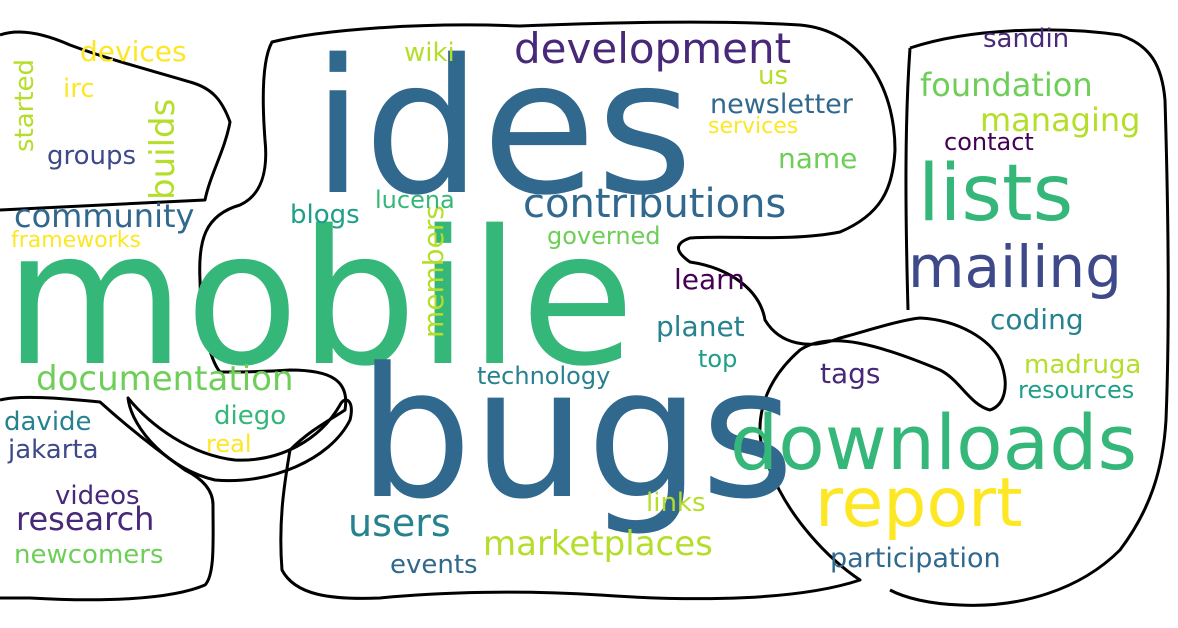 This screenshot has width=1178, height=628. Describe the element at coordinates (919, 503) in the screenshot. I see `word-report: report` at that location.